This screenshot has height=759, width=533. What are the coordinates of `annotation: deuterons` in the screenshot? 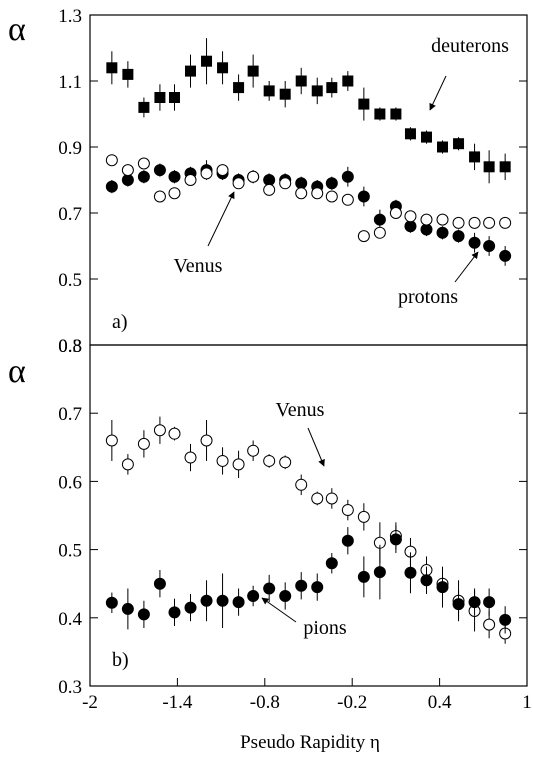 It's located at (470, 46).